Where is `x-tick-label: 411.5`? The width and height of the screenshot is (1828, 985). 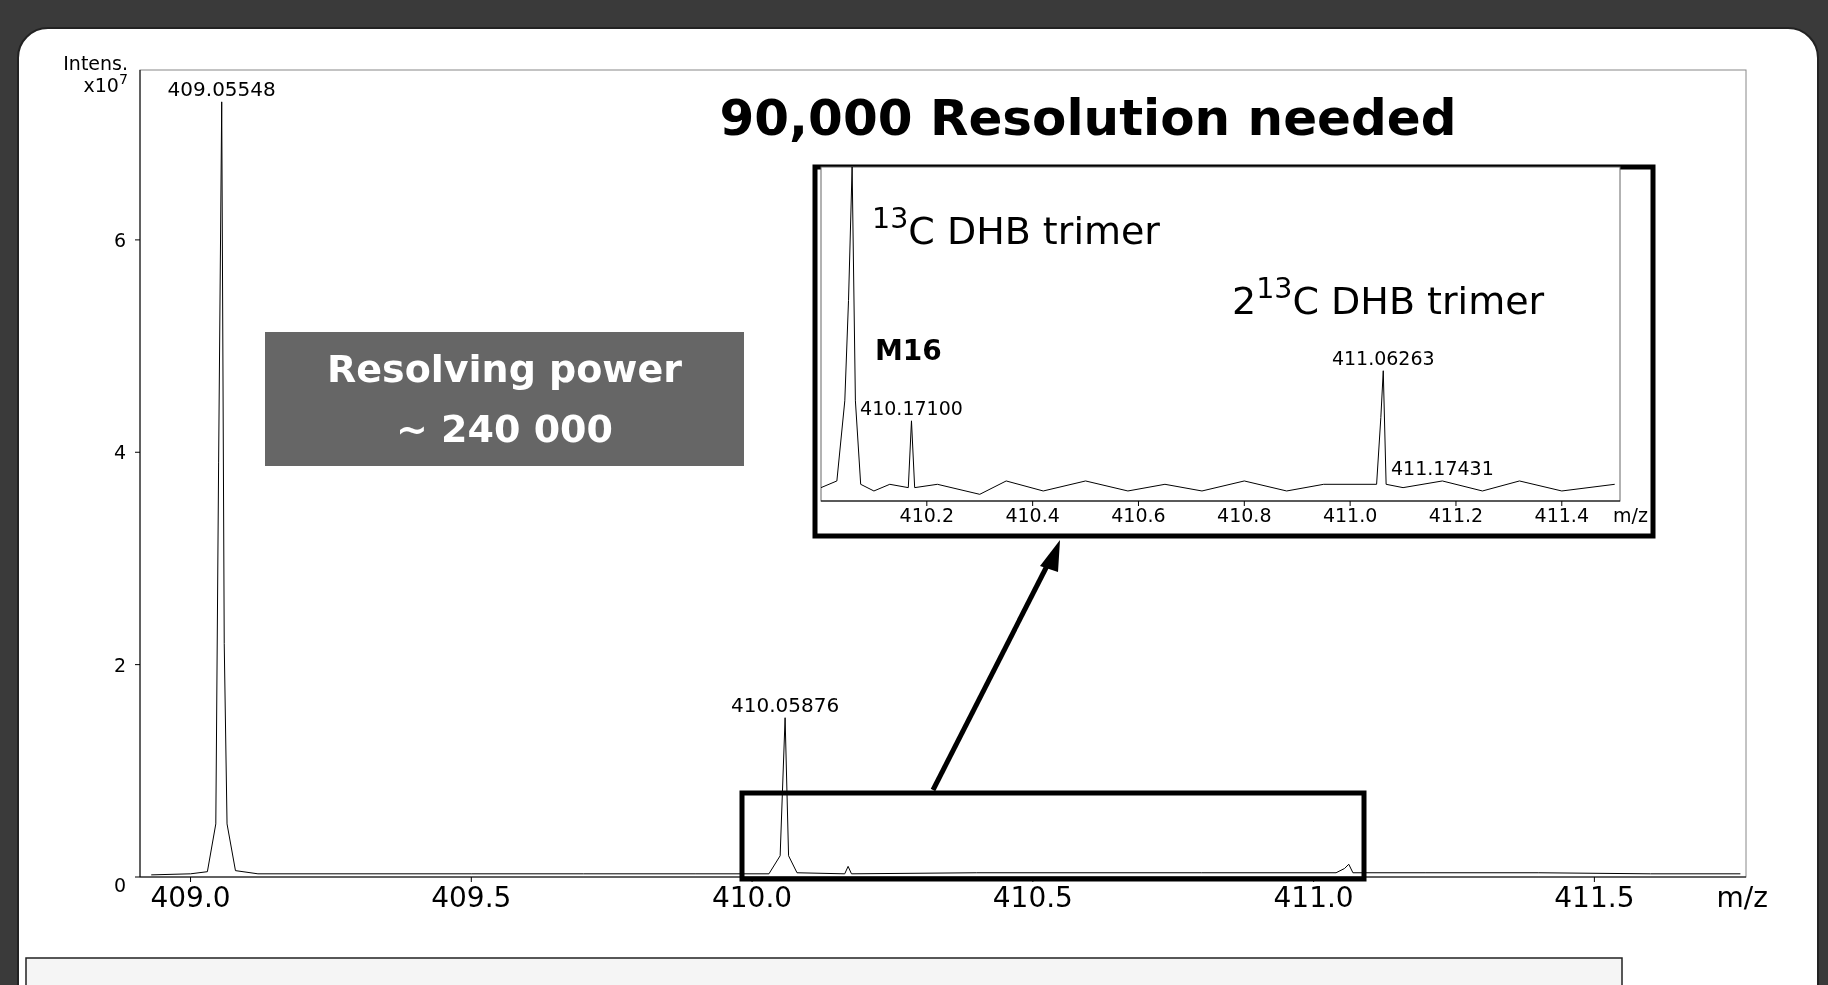
x-tick-label: 411.5 is located at coordinates (1594, 897).